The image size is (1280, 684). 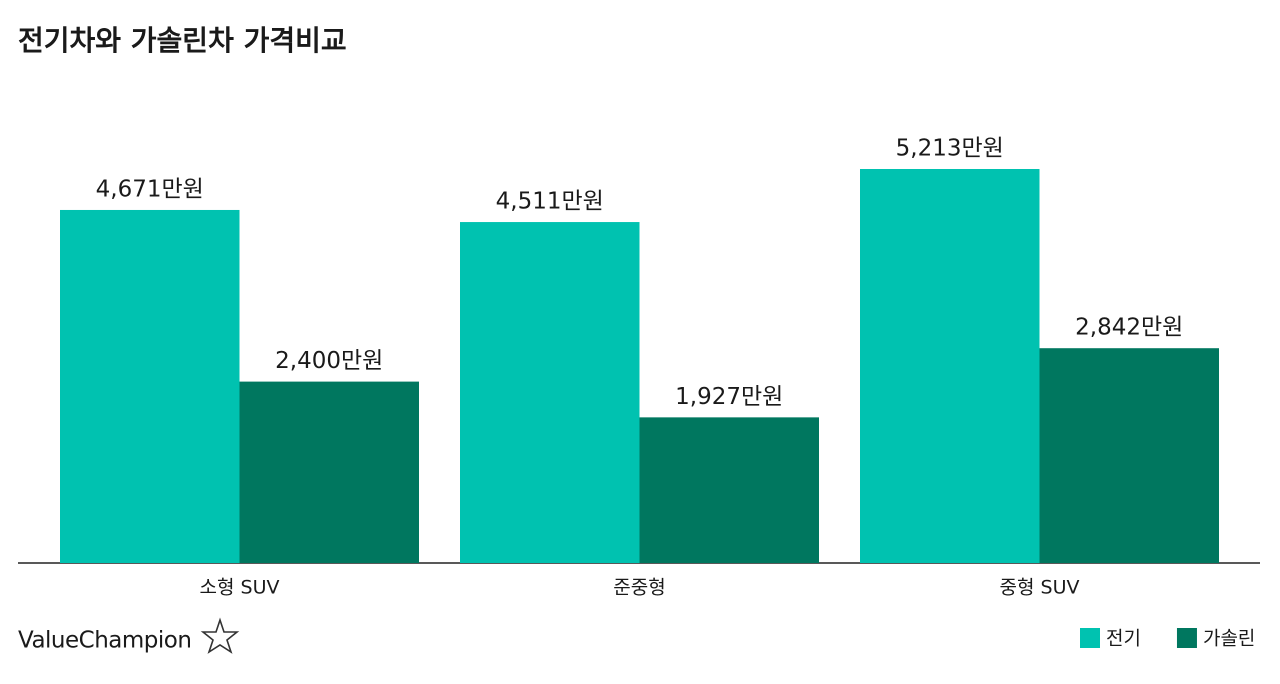 What do you see at coordinates (729, 397) in the screenshot?
I see `value-label: 1,927만원` at bounding box center [729, 397].